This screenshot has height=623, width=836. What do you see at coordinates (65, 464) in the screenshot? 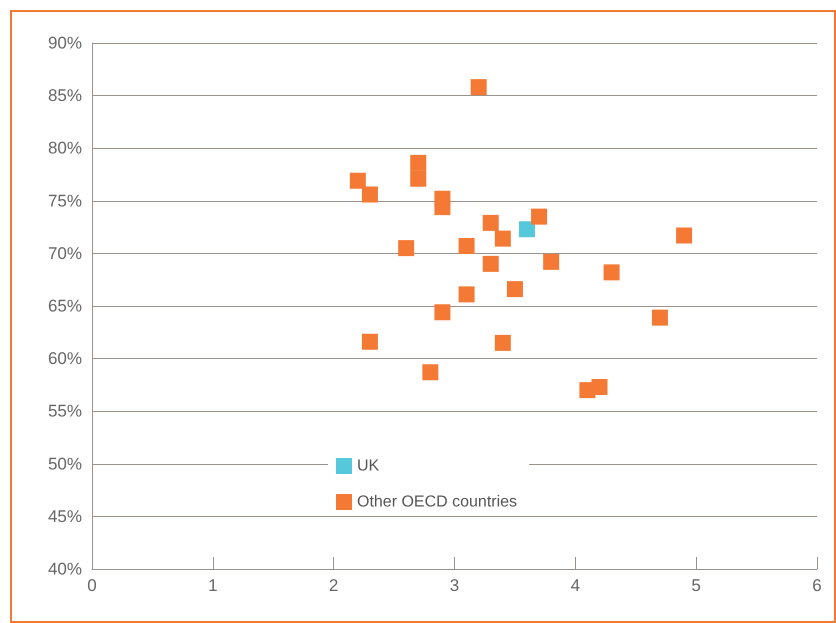
I see `y-tick-label: 50%` at bounding box center [65, 464].